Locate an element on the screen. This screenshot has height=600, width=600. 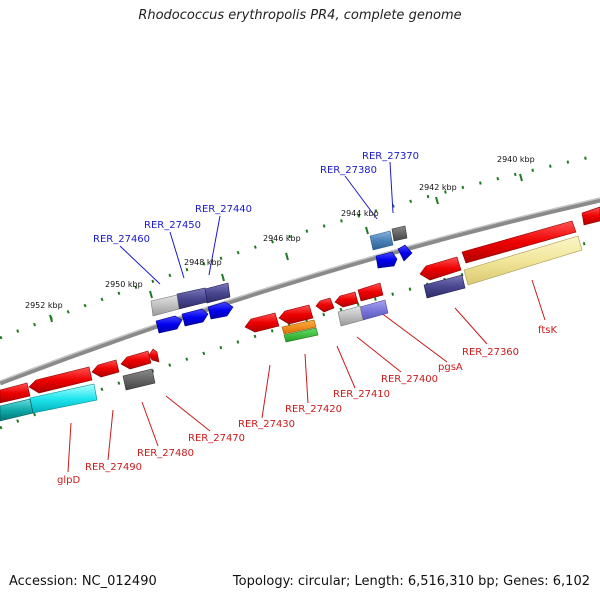
gene-rer-27360-red is located at coordinates (440, 268).